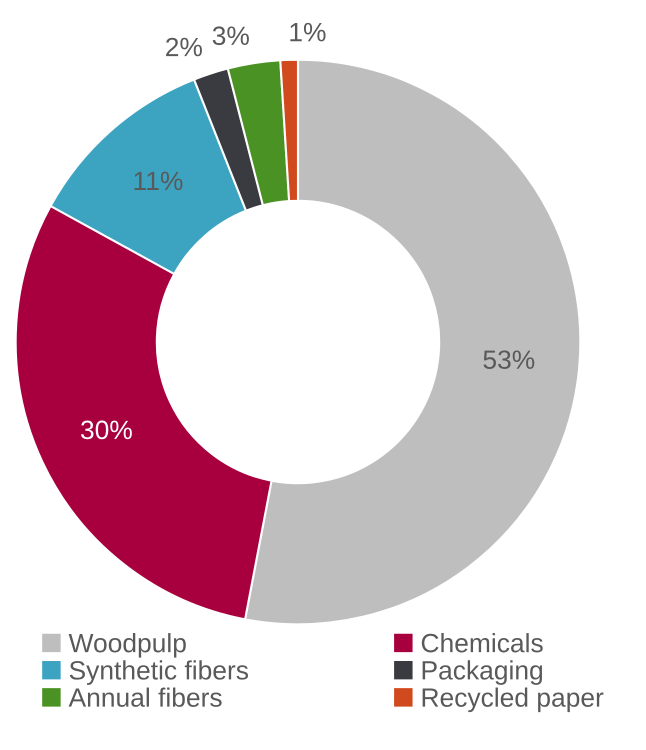 This screenshot has width=646, height=750. What do you see at coordinates (184, 47) in the screenshot?
I see `data-label: 2%` at bounding box center [184, 47].